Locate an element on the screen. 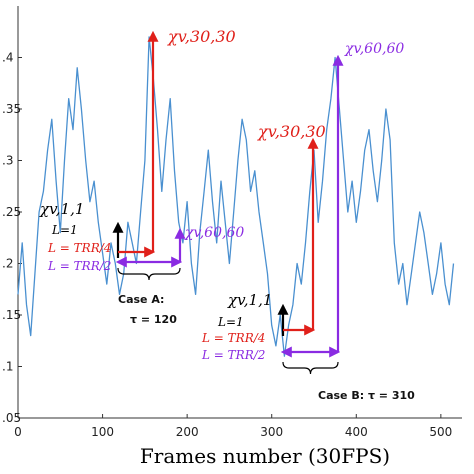 The height and width of the screenshot is (474, 474). case-a-chi-right: χv,60,60 is located at coordinates (214, 233).